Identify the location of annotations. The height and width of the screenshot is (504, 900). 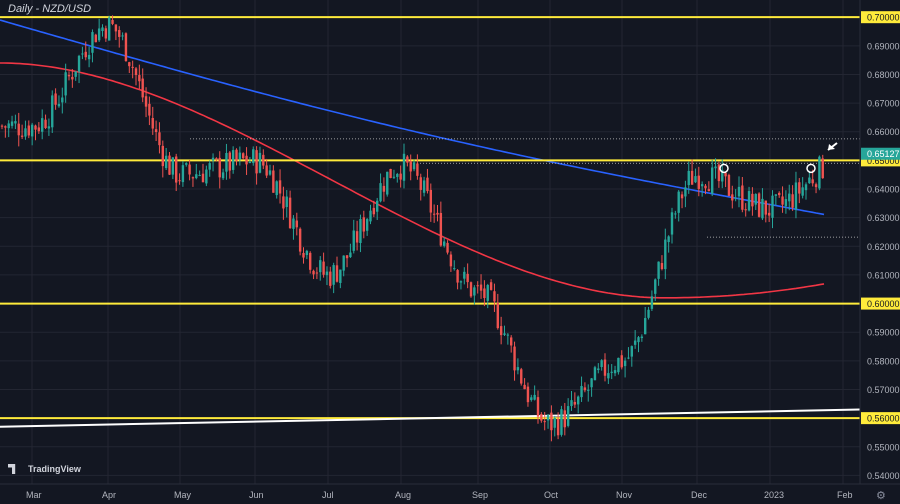
(778, 158).